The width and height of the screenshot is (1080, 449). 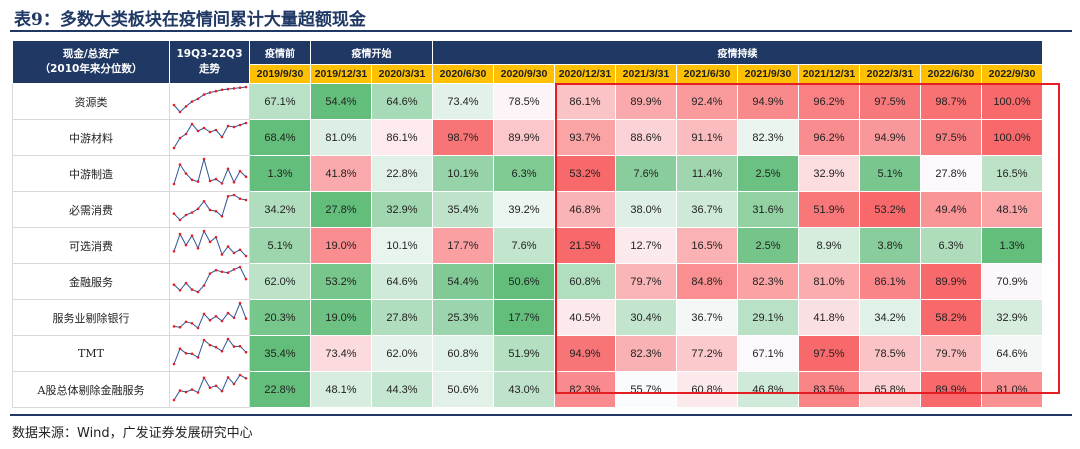 I want to click on value-cell: 7.6%, so click(x=646, y=173).